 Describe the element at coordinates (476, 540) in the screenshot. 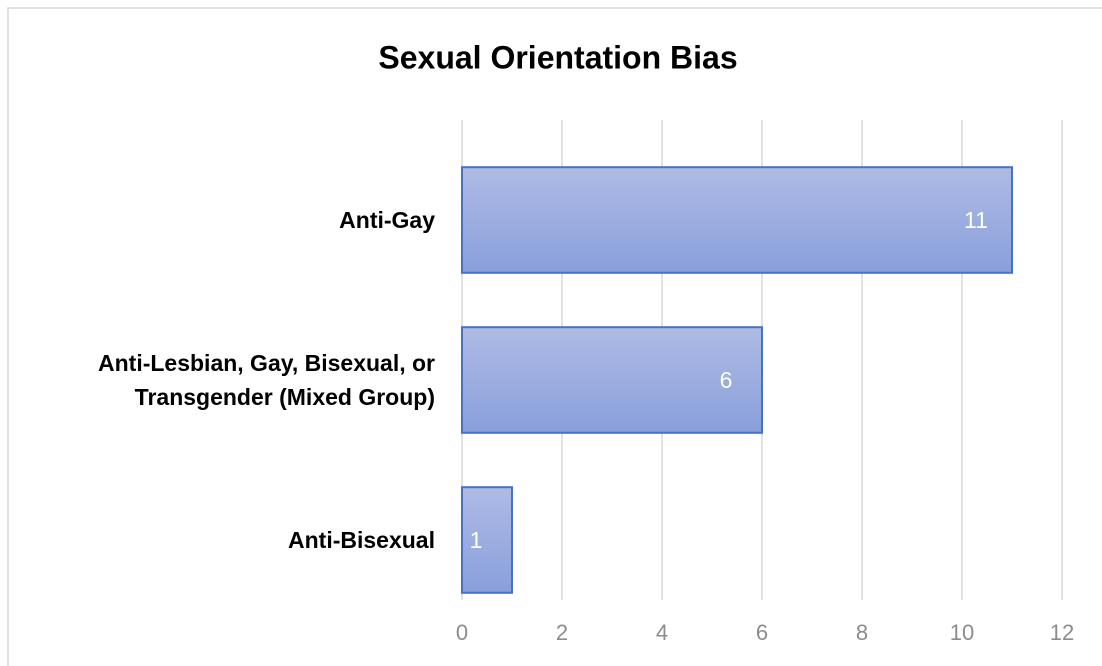

I see `data-label: 1` at that location.